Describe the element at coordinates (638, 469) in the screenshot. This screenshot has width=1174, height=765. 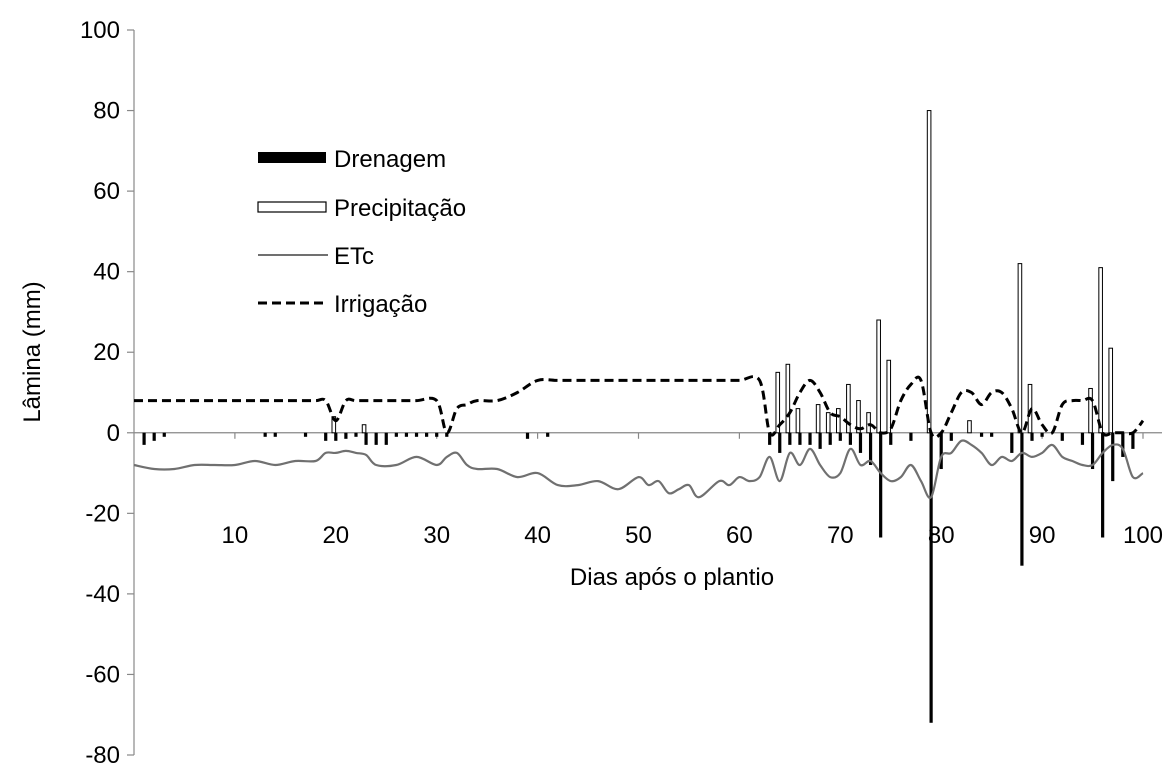
I see `etc-line` at that location.